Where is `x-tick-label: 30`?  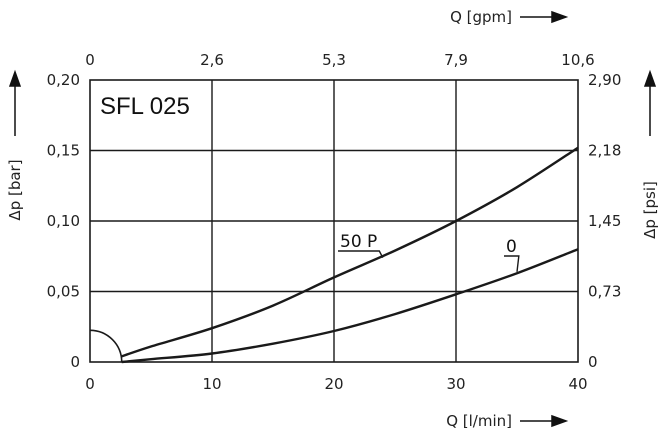 x-tick-label: 30 is located at coordinates (455, 384).